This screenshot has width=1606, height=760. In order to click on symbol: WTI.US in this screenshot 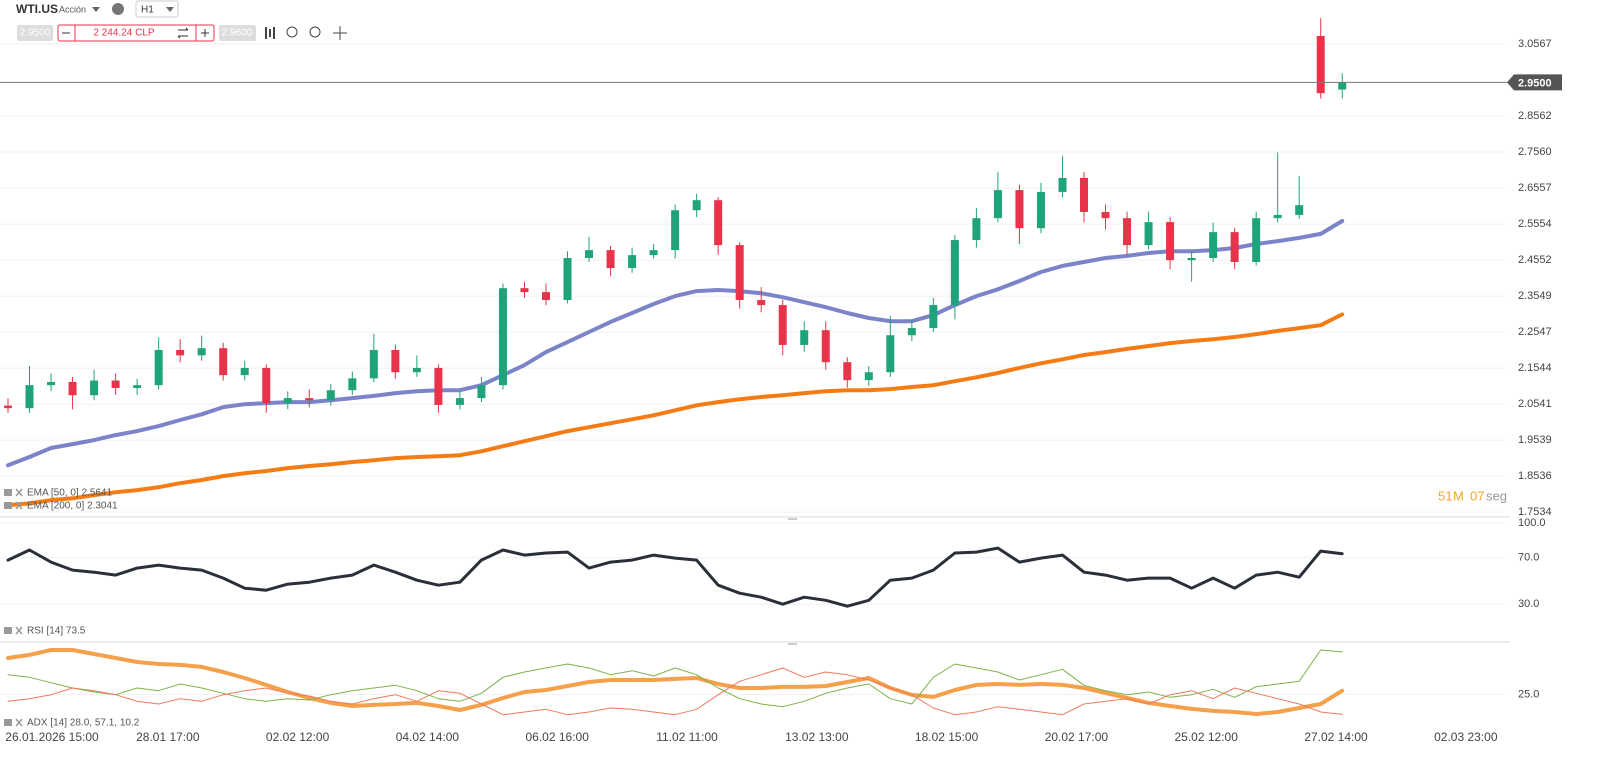, I will do `click(37, 9)`.